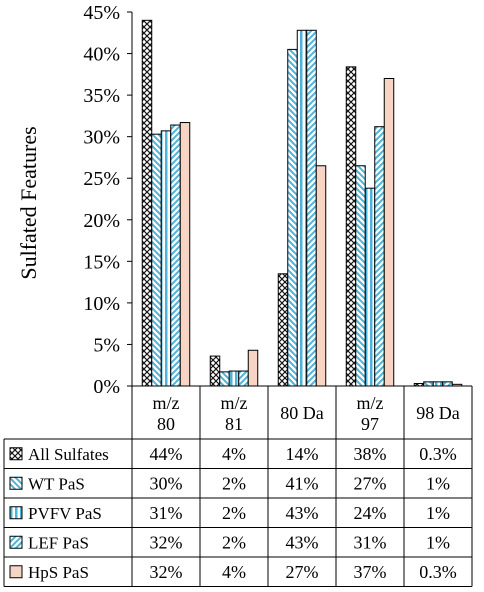  Describe the element at coordinates (101, 221) in the screenshot. I see `y-tick-label: 20%` at that location.